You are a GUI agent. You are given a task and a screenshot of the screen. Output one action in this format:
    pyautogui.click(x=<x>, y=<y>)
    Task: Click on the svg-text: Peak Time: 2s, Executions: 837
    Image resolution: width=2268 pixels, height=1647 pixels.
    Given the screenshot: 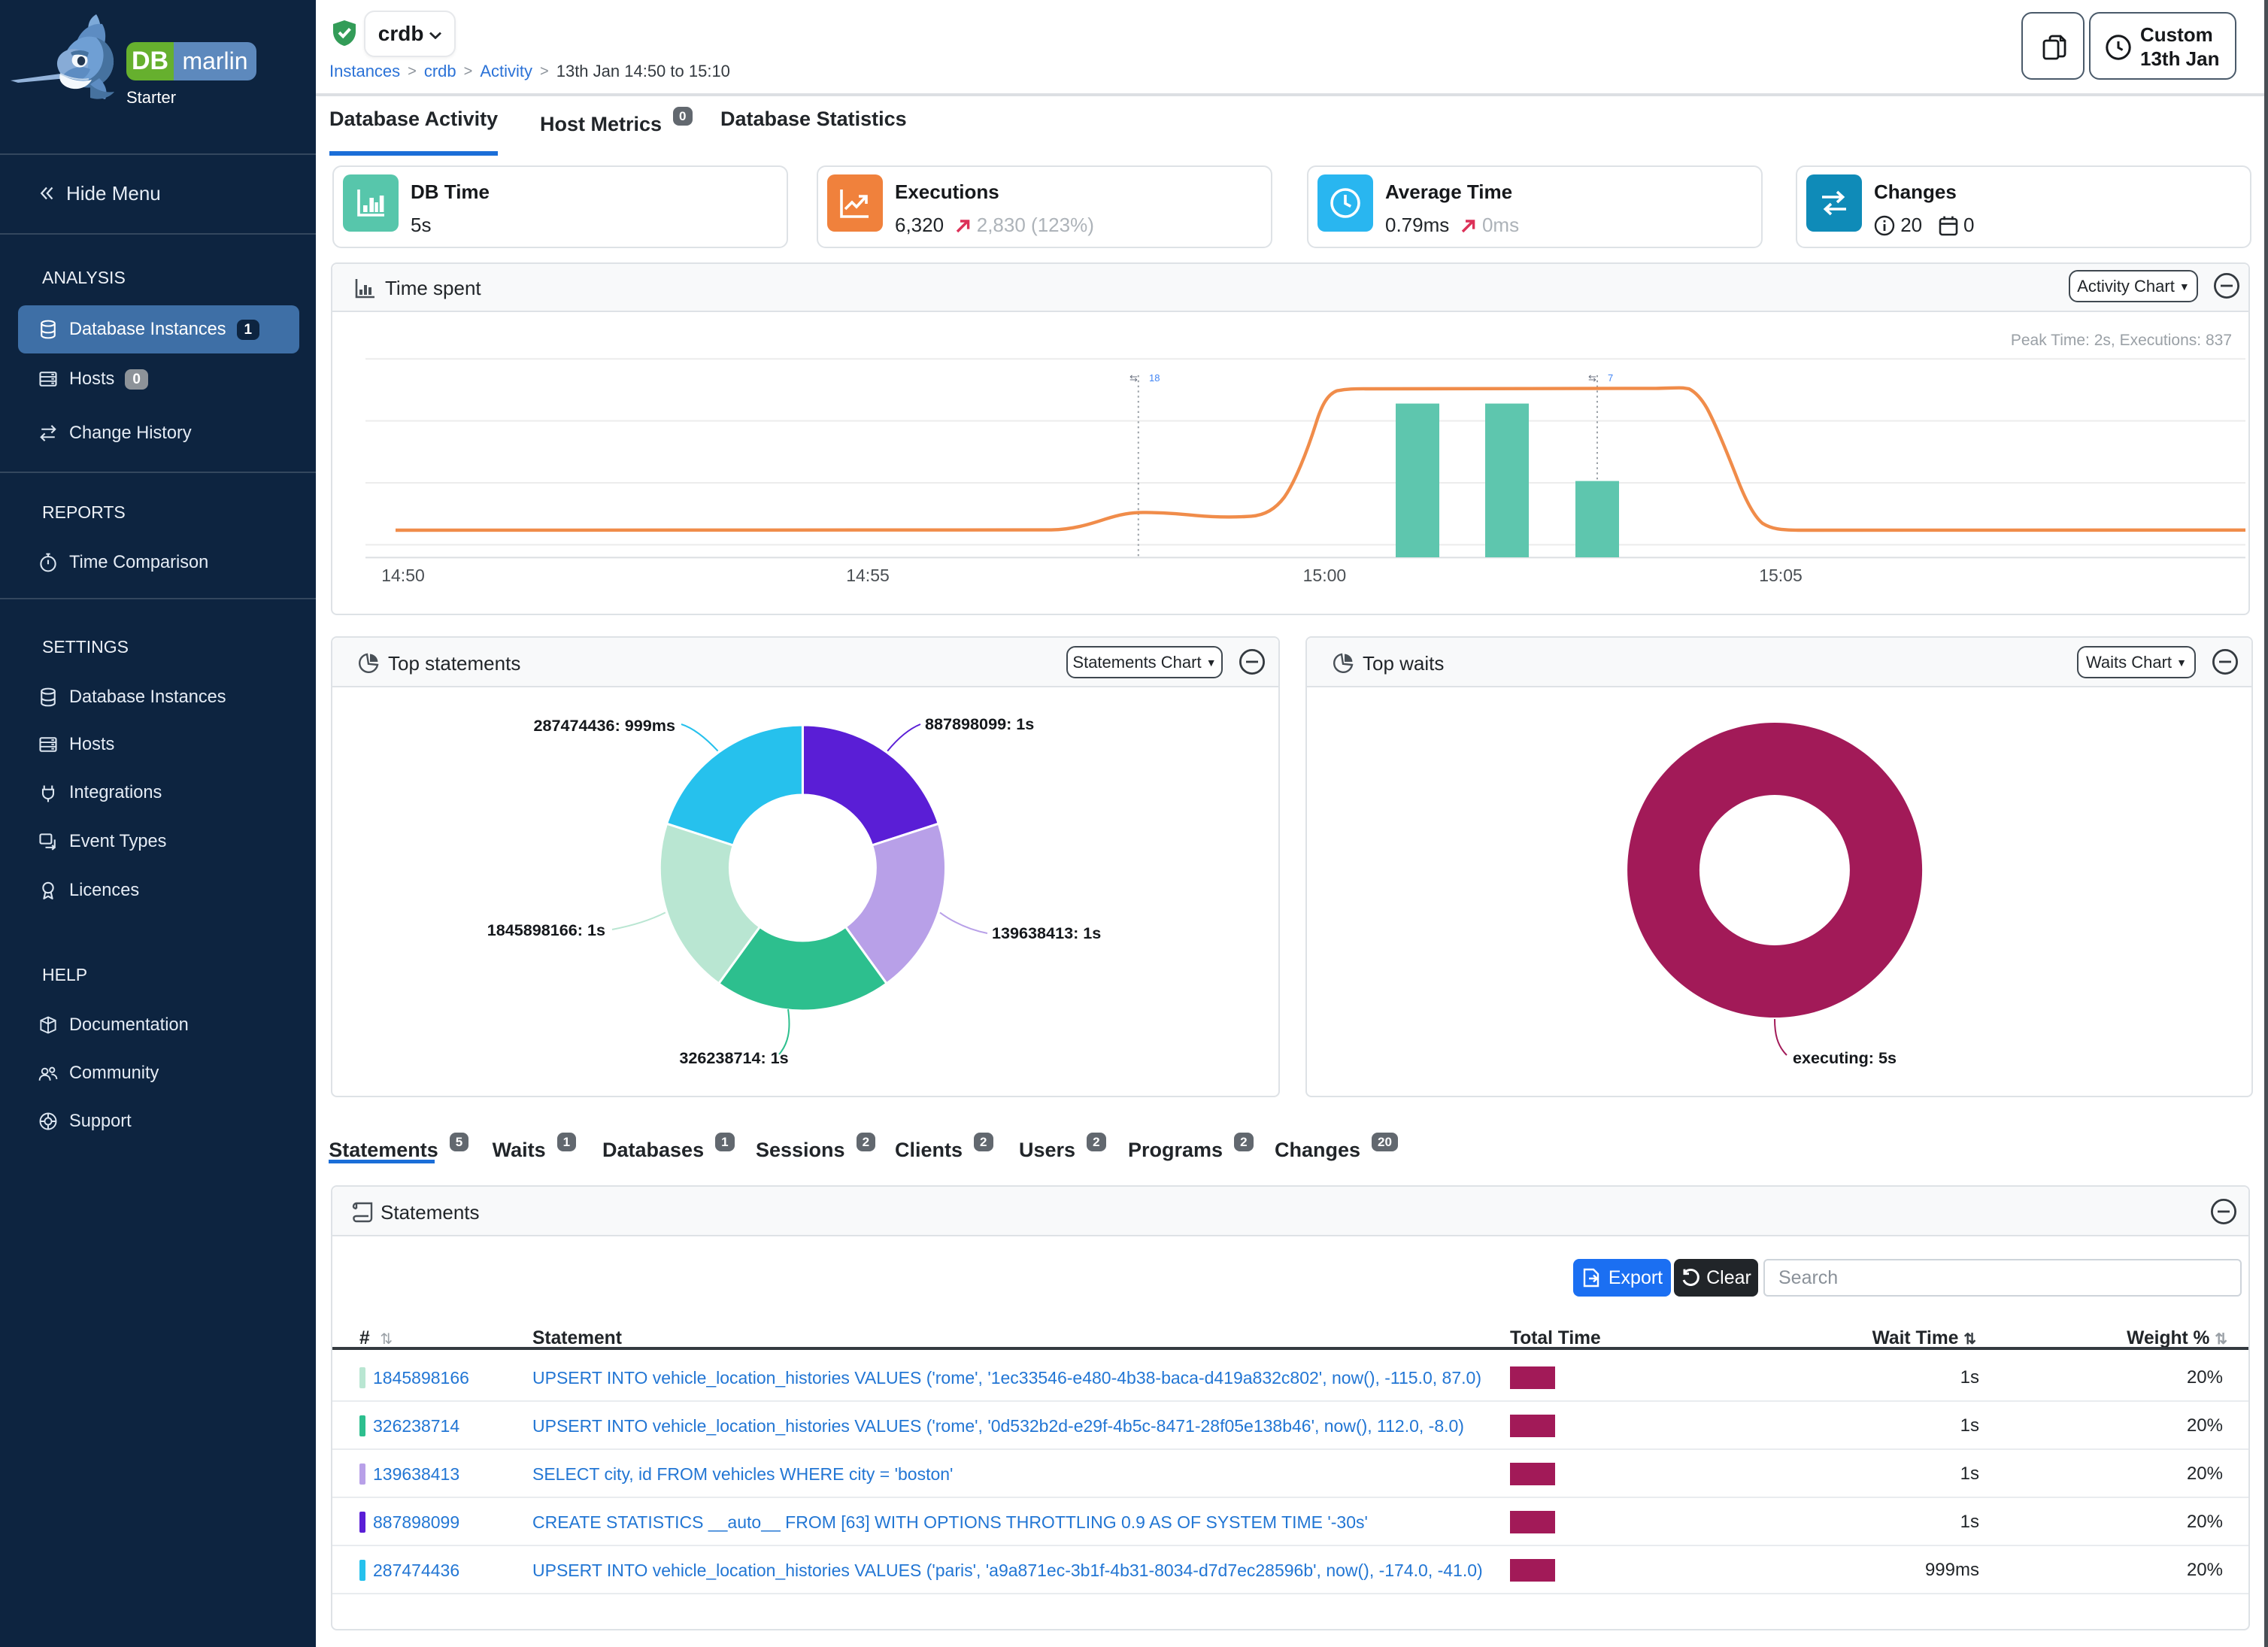 What is the action you would take?
    pyautogui.click(x=2121, y=340)
    